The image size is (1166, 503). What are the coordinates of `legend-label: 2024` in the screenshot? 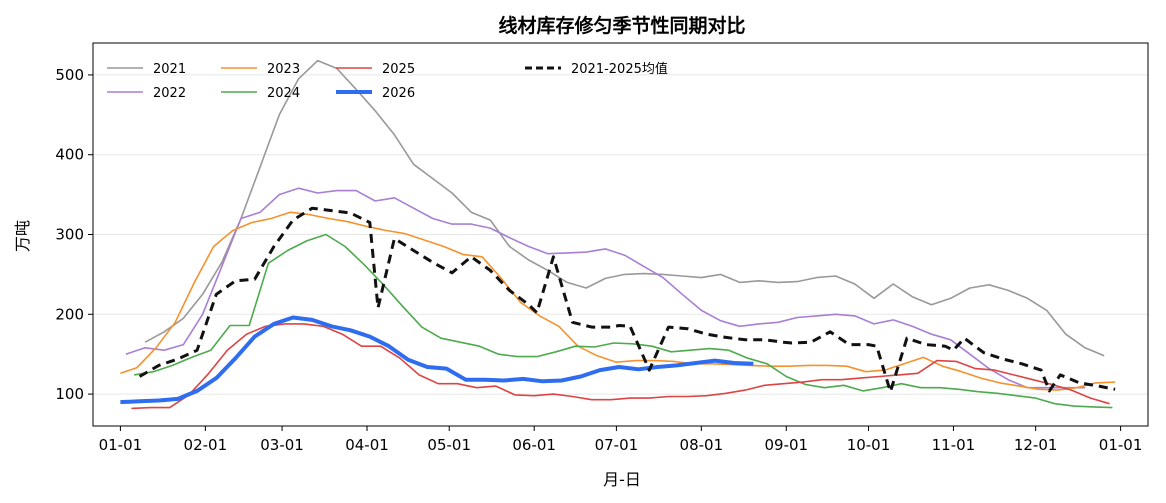 It's located at (283, 93).